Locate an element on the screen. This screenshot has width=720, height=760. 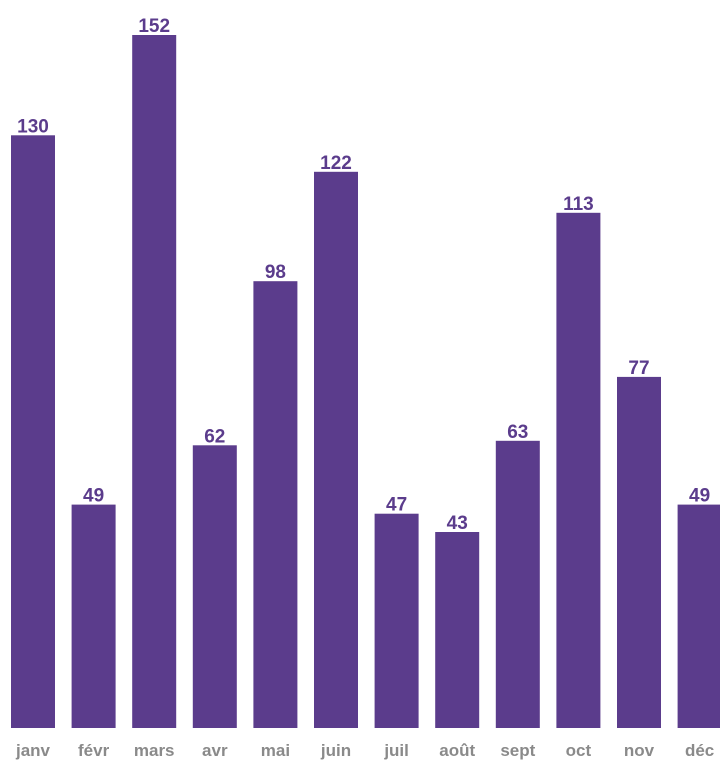
bar-août is located at coordinates (457, 630).